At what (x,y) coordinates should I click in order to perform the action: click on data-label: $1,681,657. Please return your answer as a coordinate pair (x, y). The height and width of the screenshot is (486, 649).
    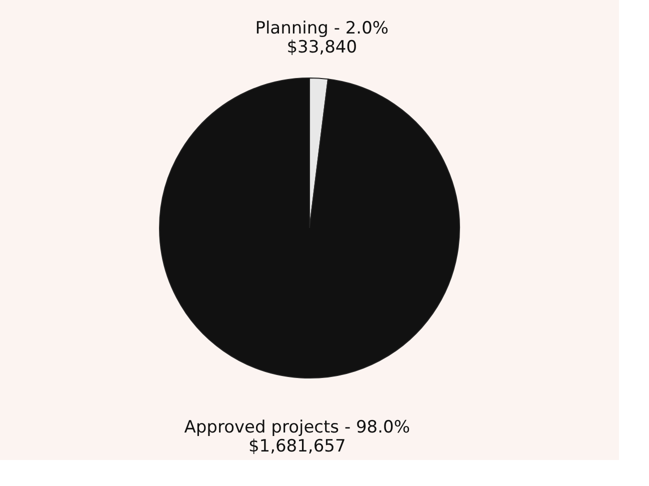
    Looking at the image, I should click on (297, 446).